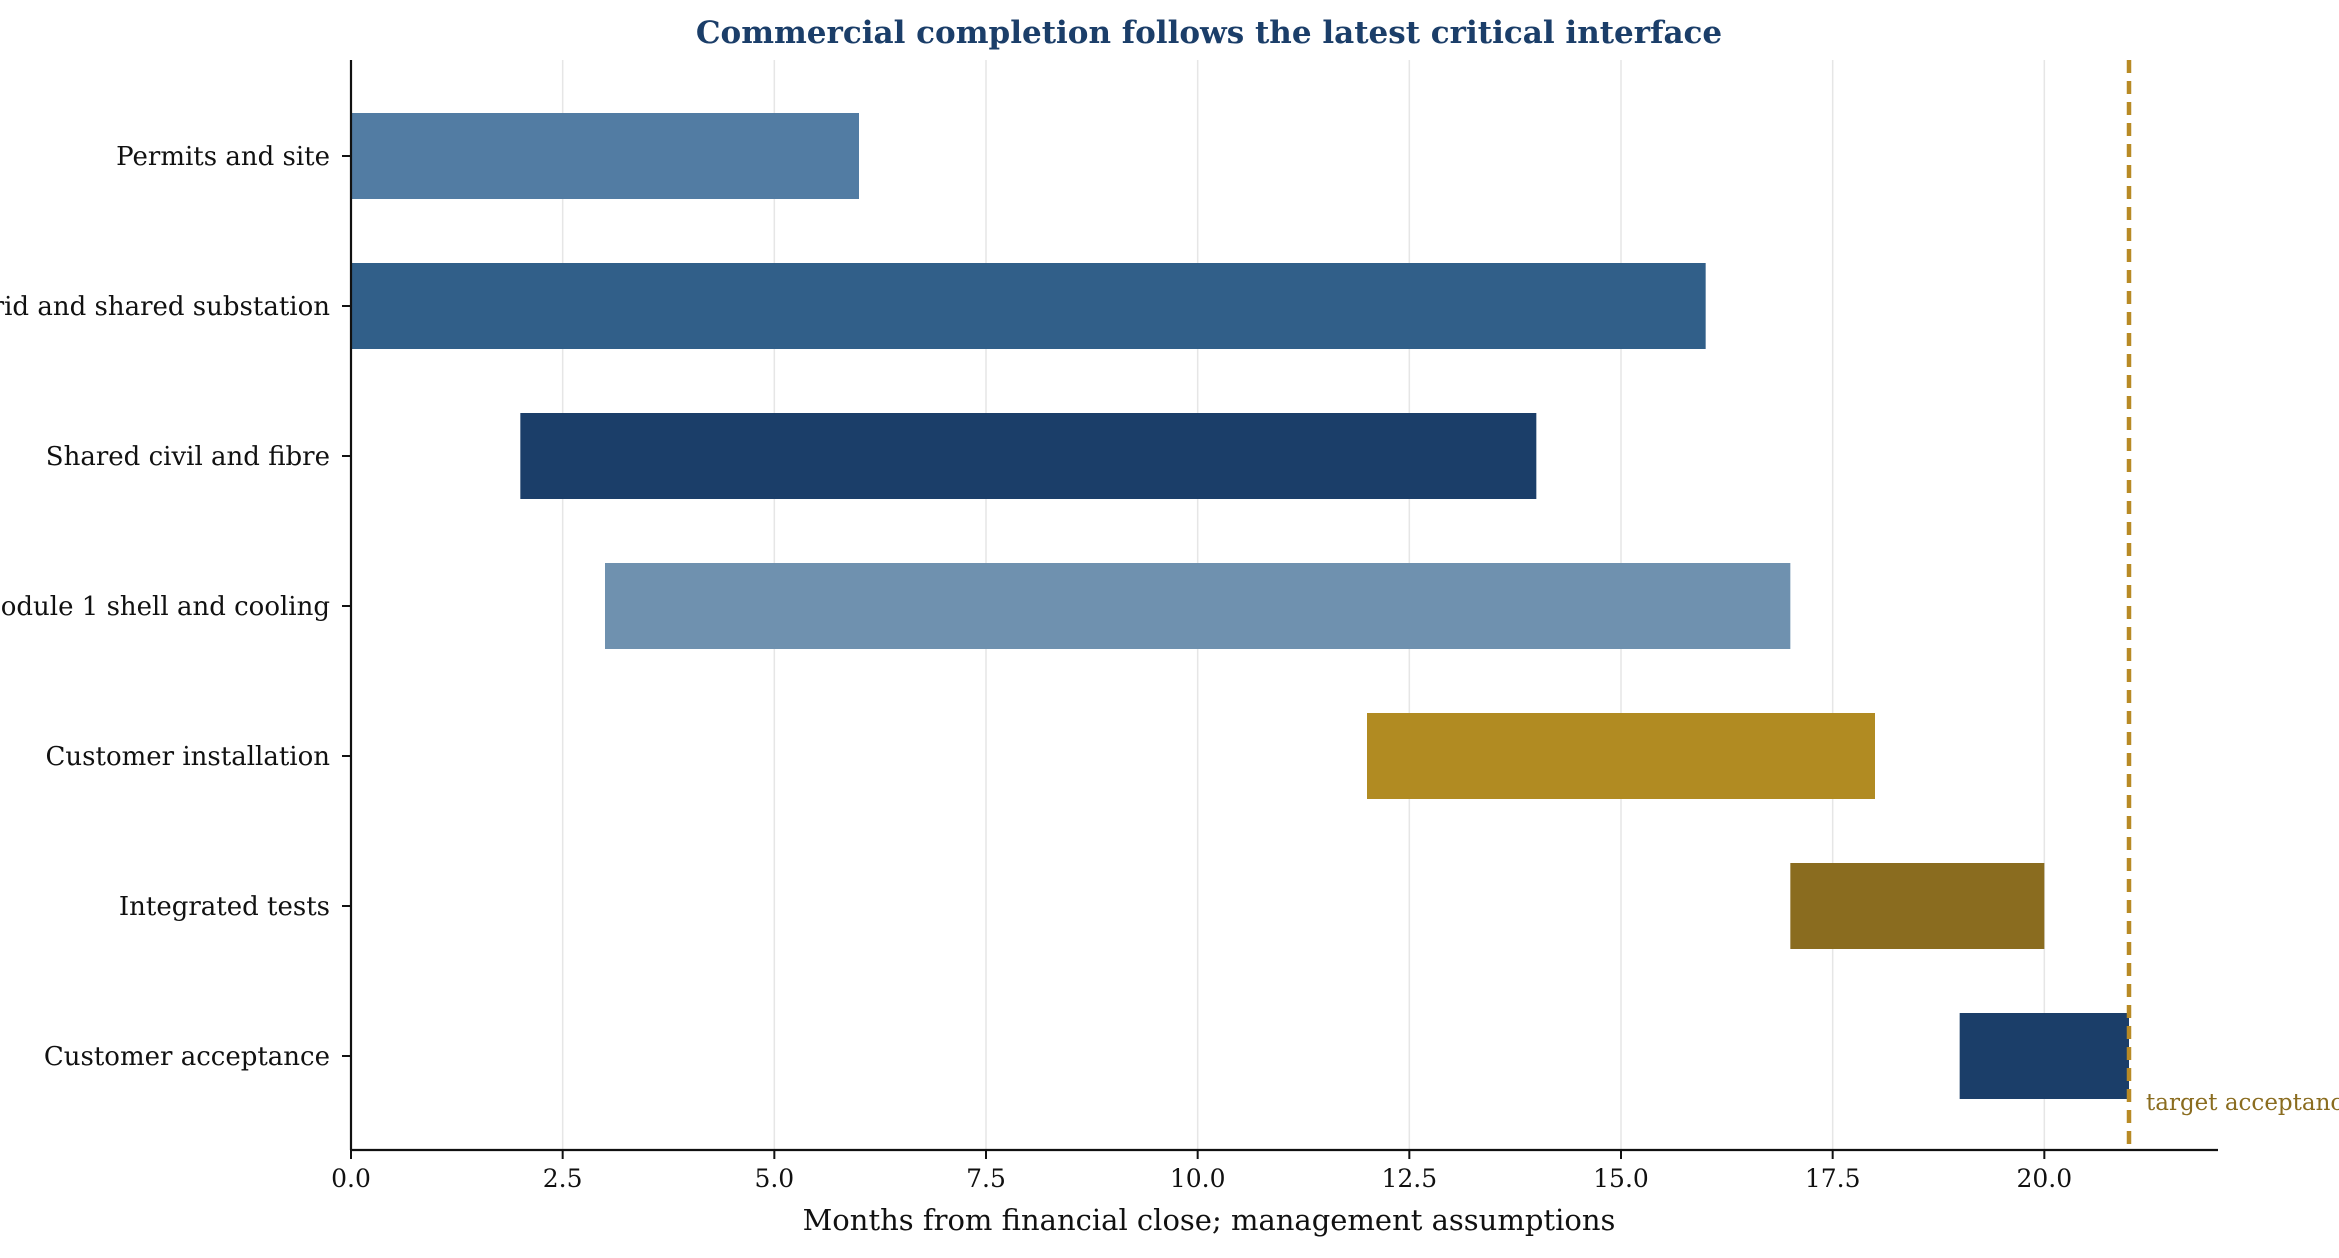 Image resolution: width=2339 pixels, height=1258 pixels. What do you see at coordinates (223, 157) in the screenshot?
I see `task-label: Permits and site` at bounding box center [223, 157].